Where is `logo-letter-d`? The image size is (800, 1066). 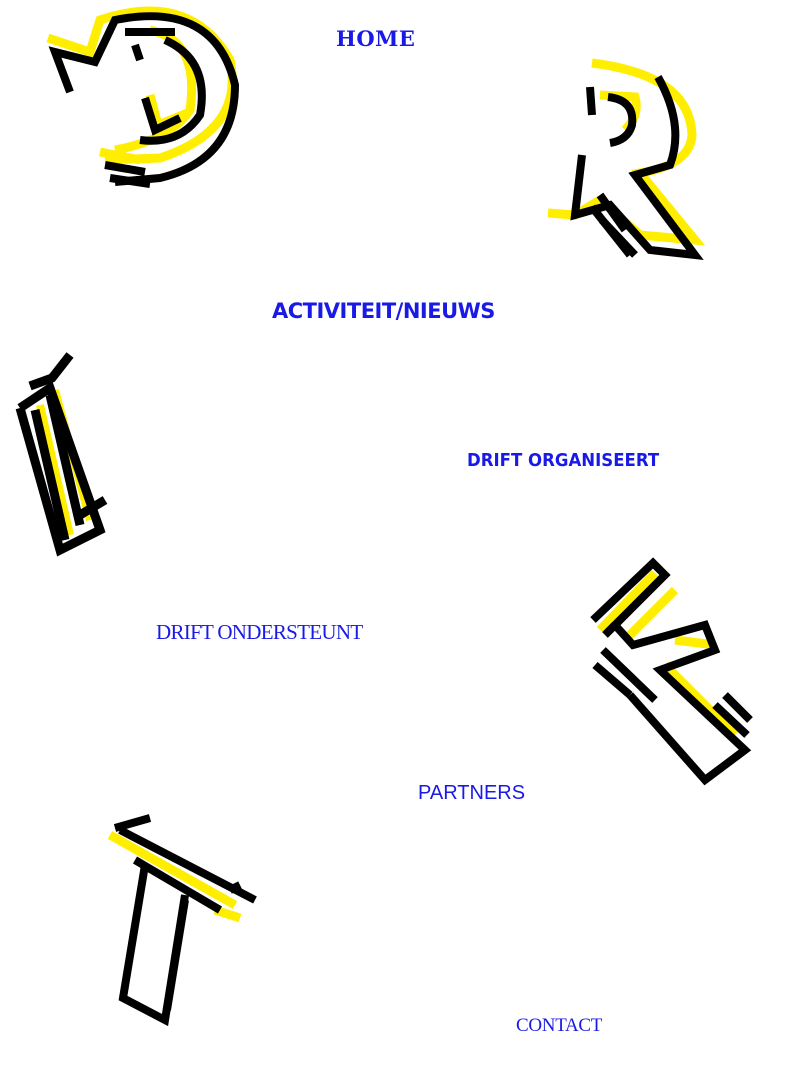 logo-letter-d is located at coordinates (143, 97).